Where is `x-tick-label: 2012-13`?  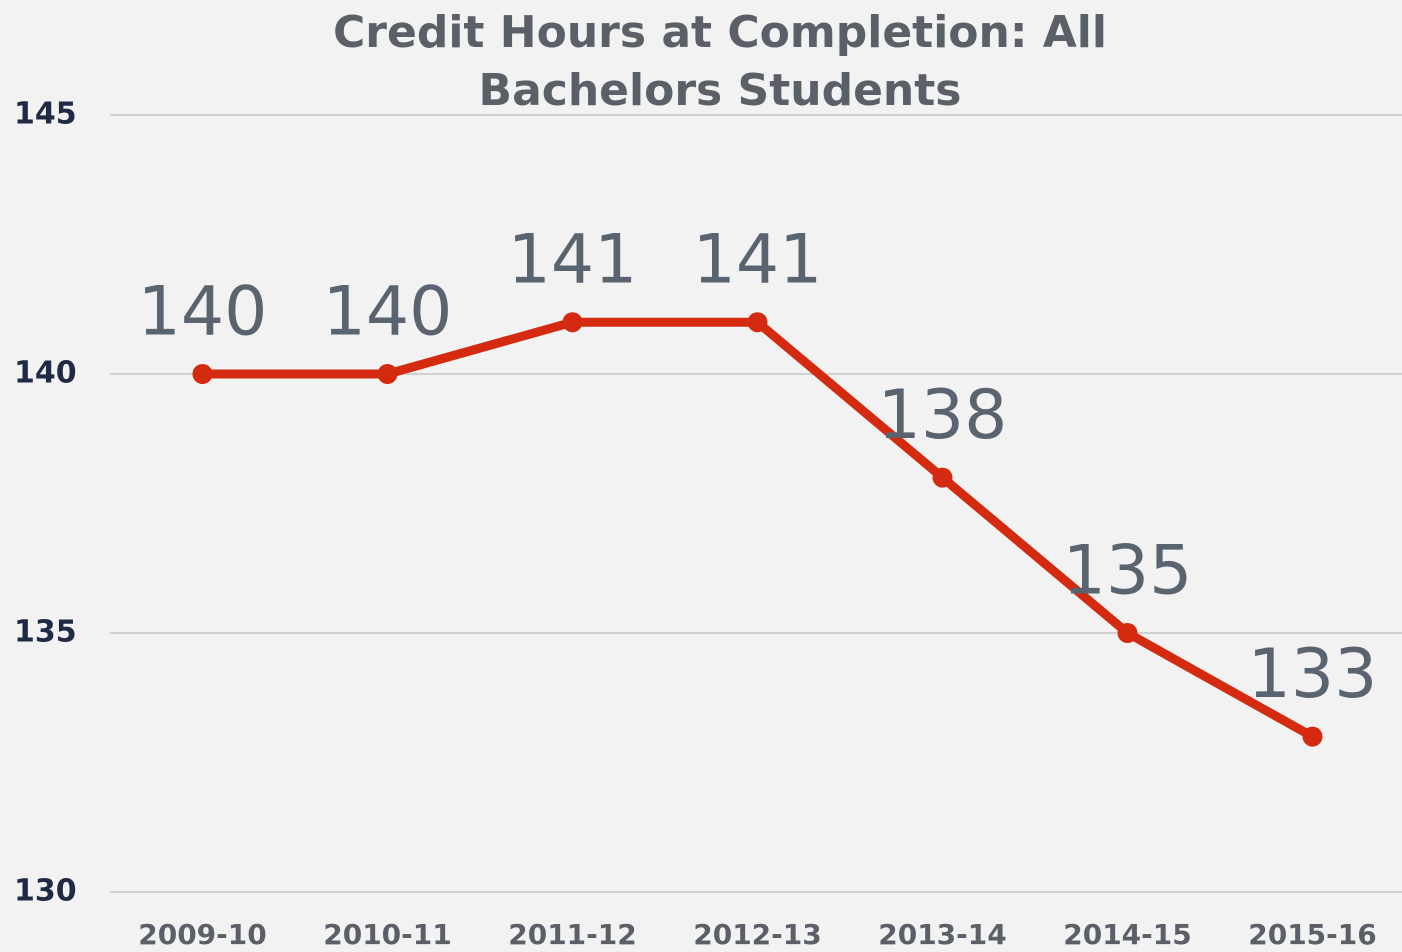 x-tick-label: 2012-13 is located at coordinates (757, 934).